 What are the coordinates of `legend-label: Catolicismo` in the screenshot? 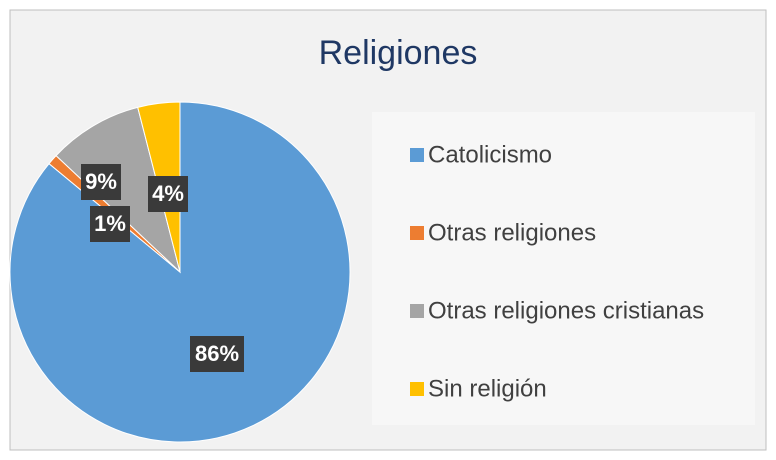 It's located at (490, 154).